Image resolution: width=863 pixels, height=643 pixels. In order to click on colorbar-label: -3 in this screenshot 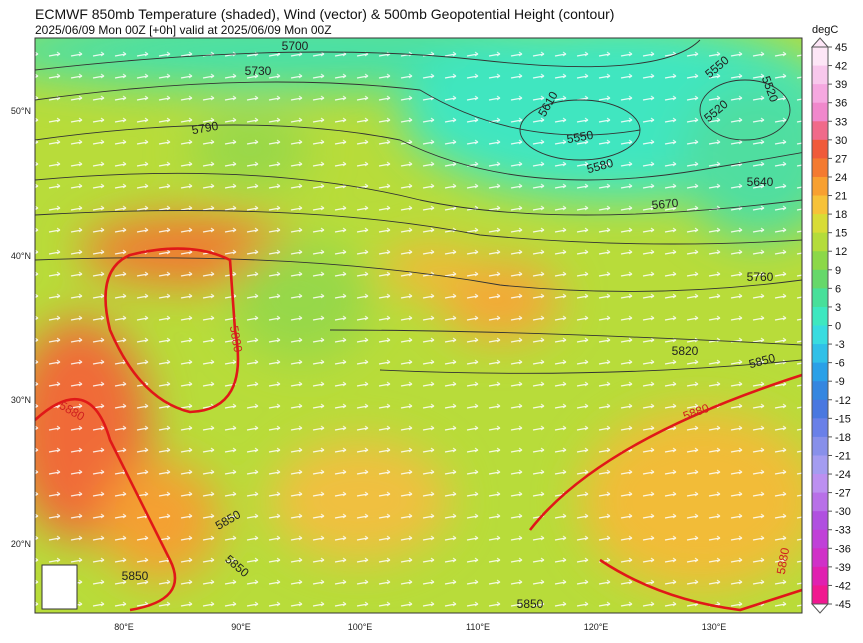, I will do `click(840, 345)`.